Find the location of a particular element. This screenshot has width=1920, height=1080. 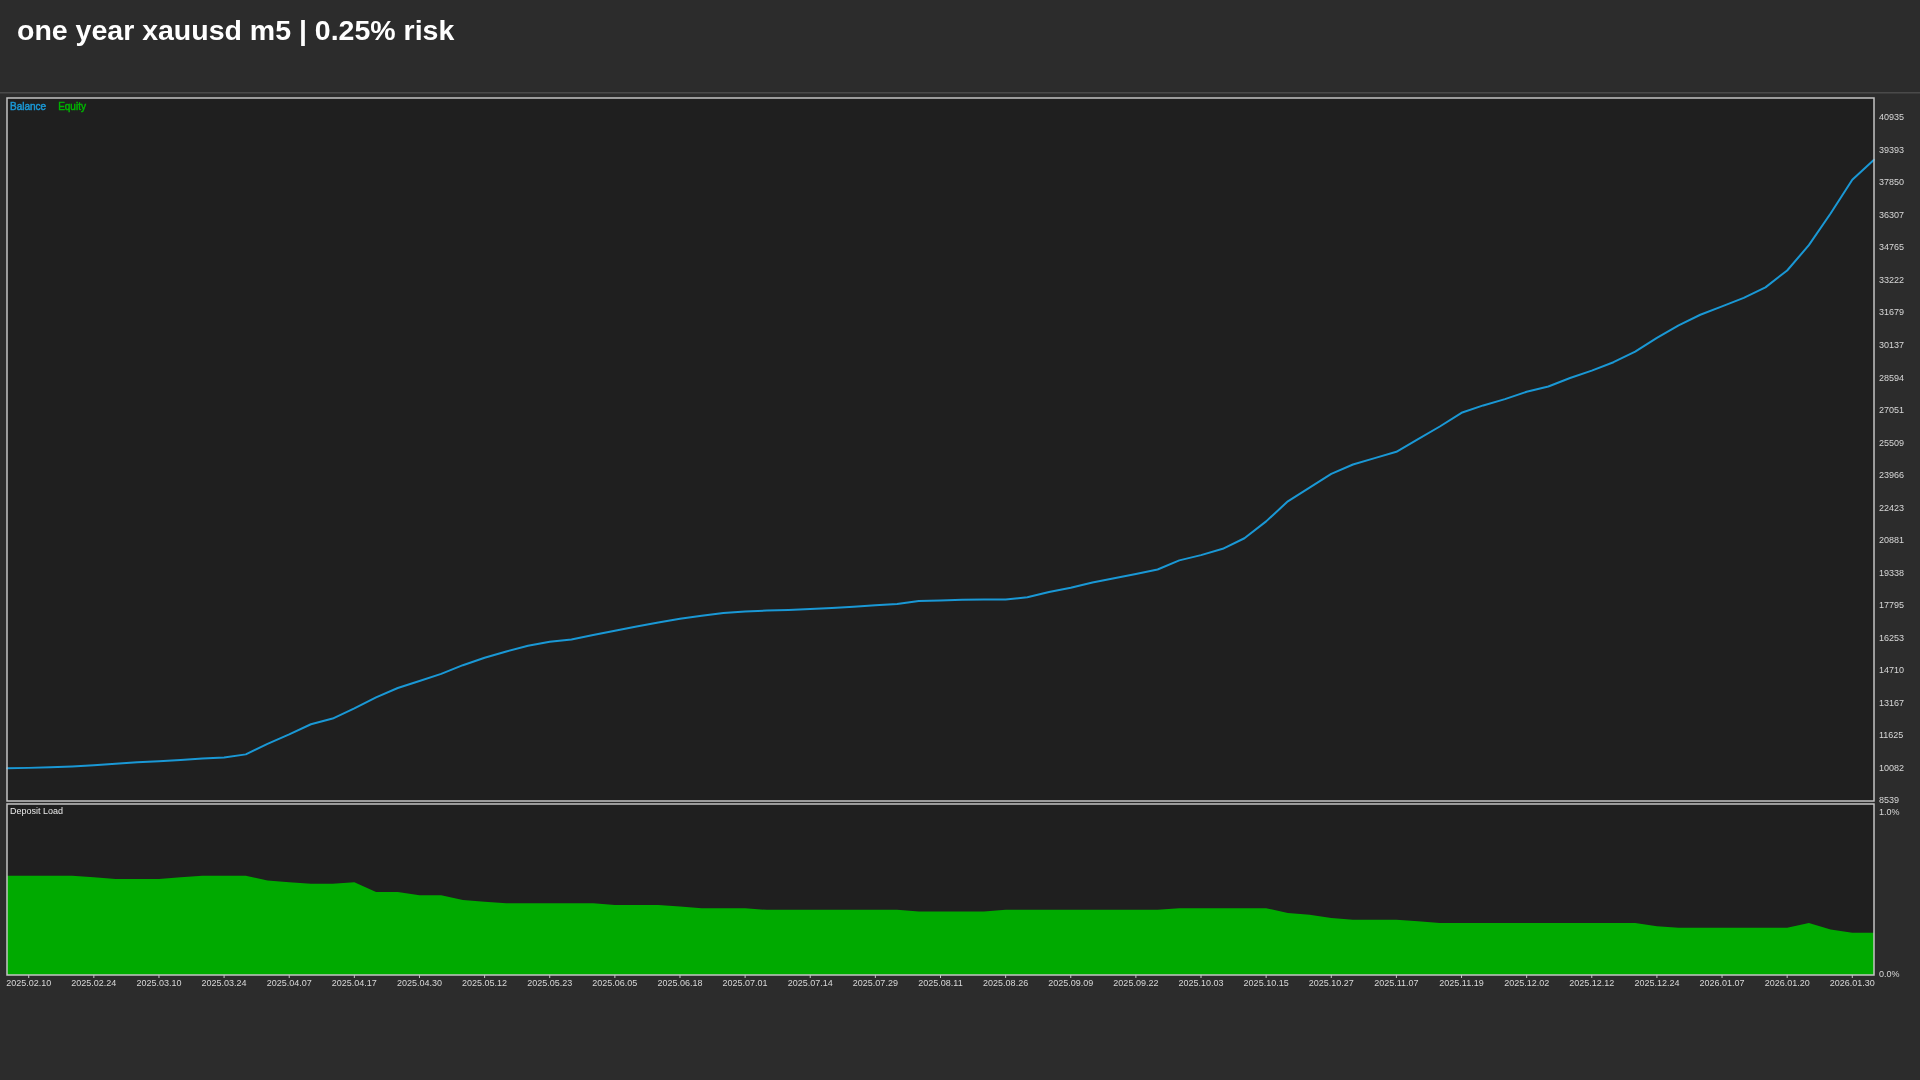

x-tick-label: 2025.02.10 is located at coordinates (29, 983).